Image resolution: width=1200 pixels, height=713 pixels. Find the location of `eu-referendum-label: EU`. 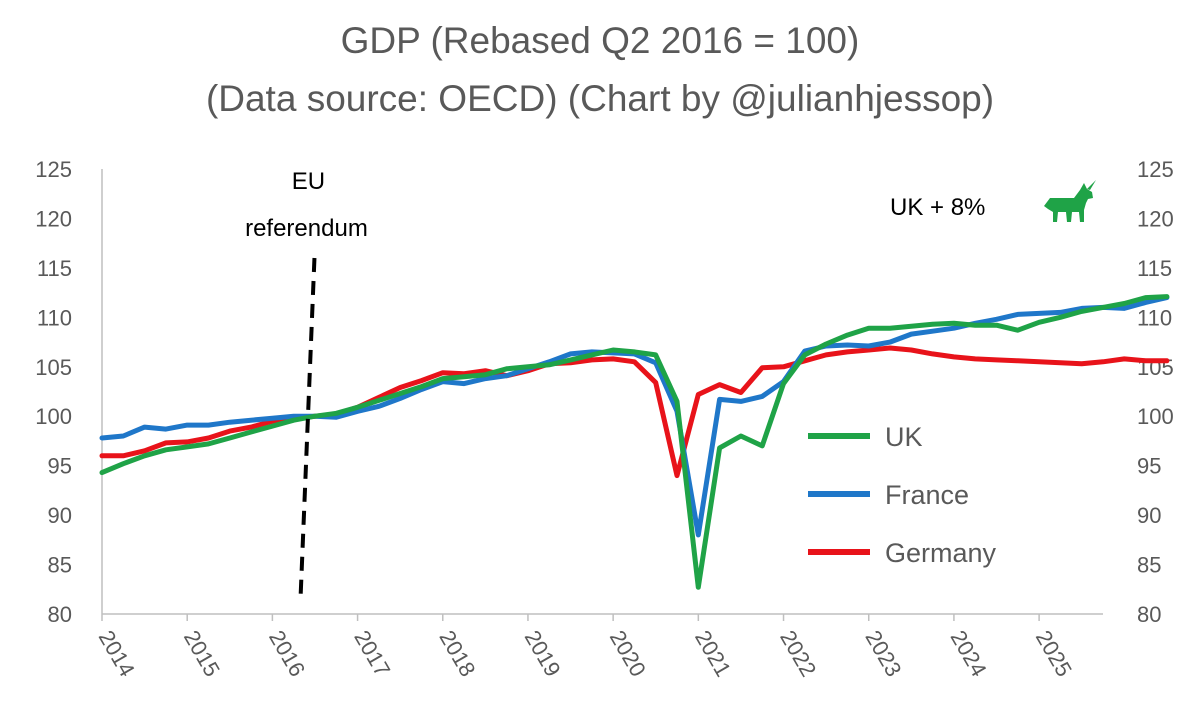

eu-referendum-label: EU is located at coordinates (308, 181).